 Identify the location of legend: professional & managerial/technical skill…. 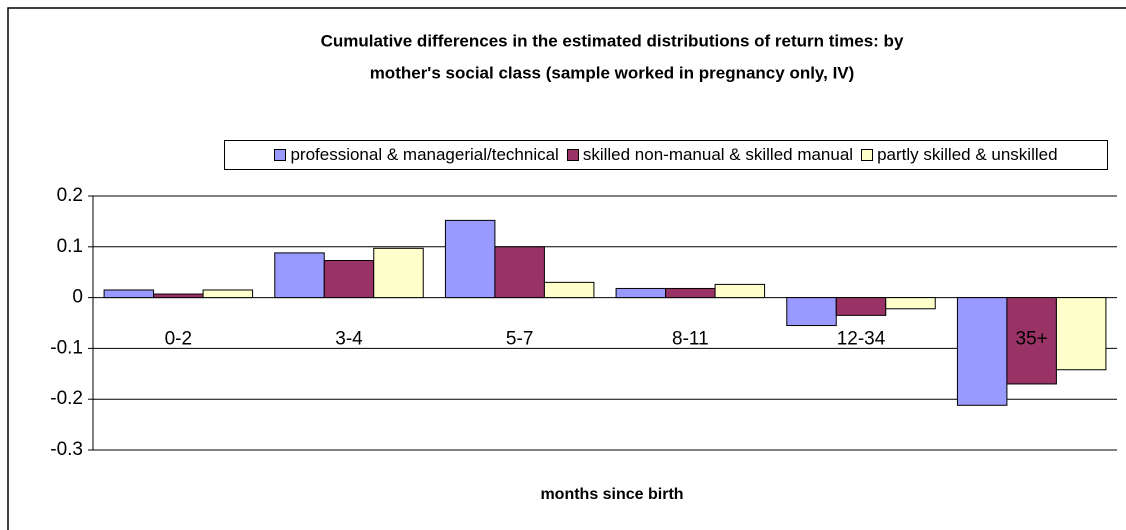
(666, 155).